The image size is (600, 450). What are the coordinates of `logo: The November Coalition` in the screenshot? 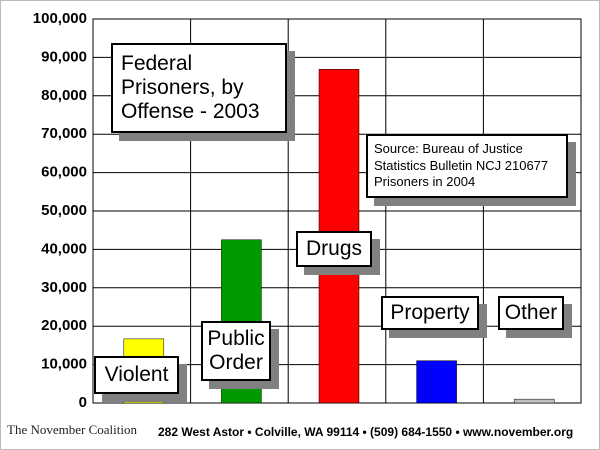 It's located at (72, 429).